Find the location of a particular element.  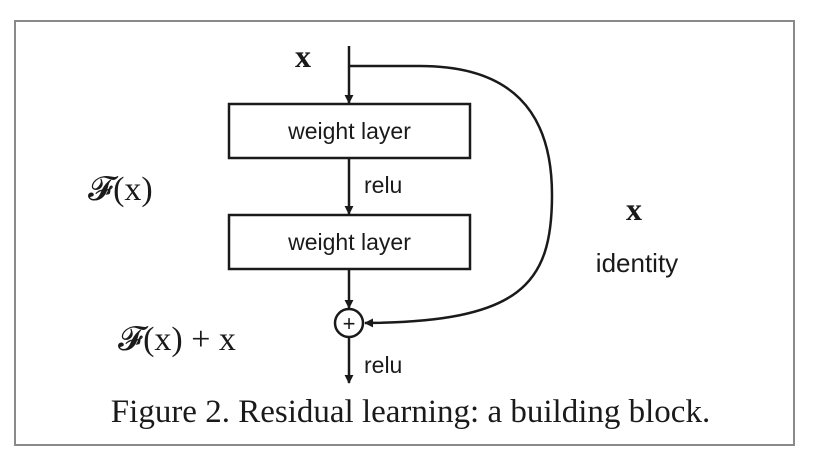

skip-sublabel: identity is located at coordinates (637, 263).